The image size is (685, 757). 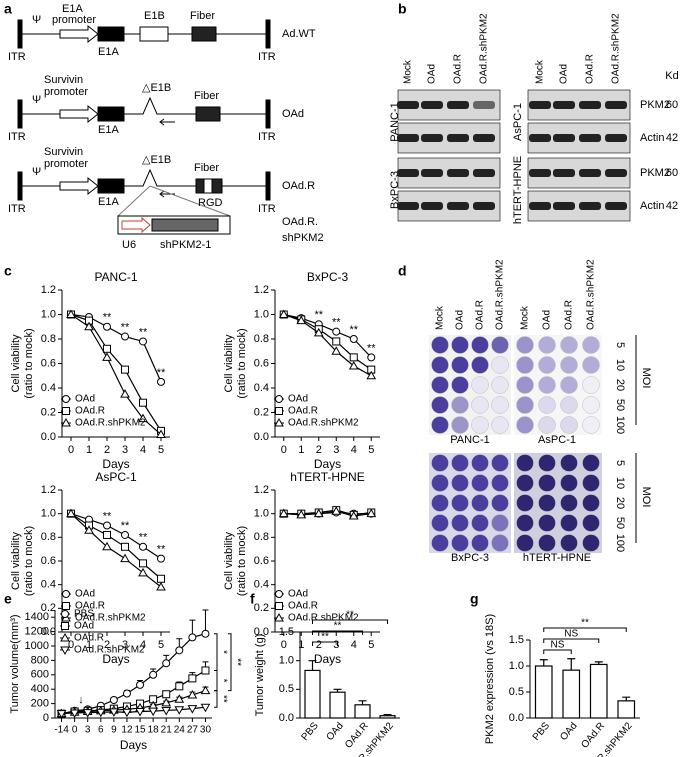 I want to click on y-tick-label: 1.2, so click(x=261, y=490).